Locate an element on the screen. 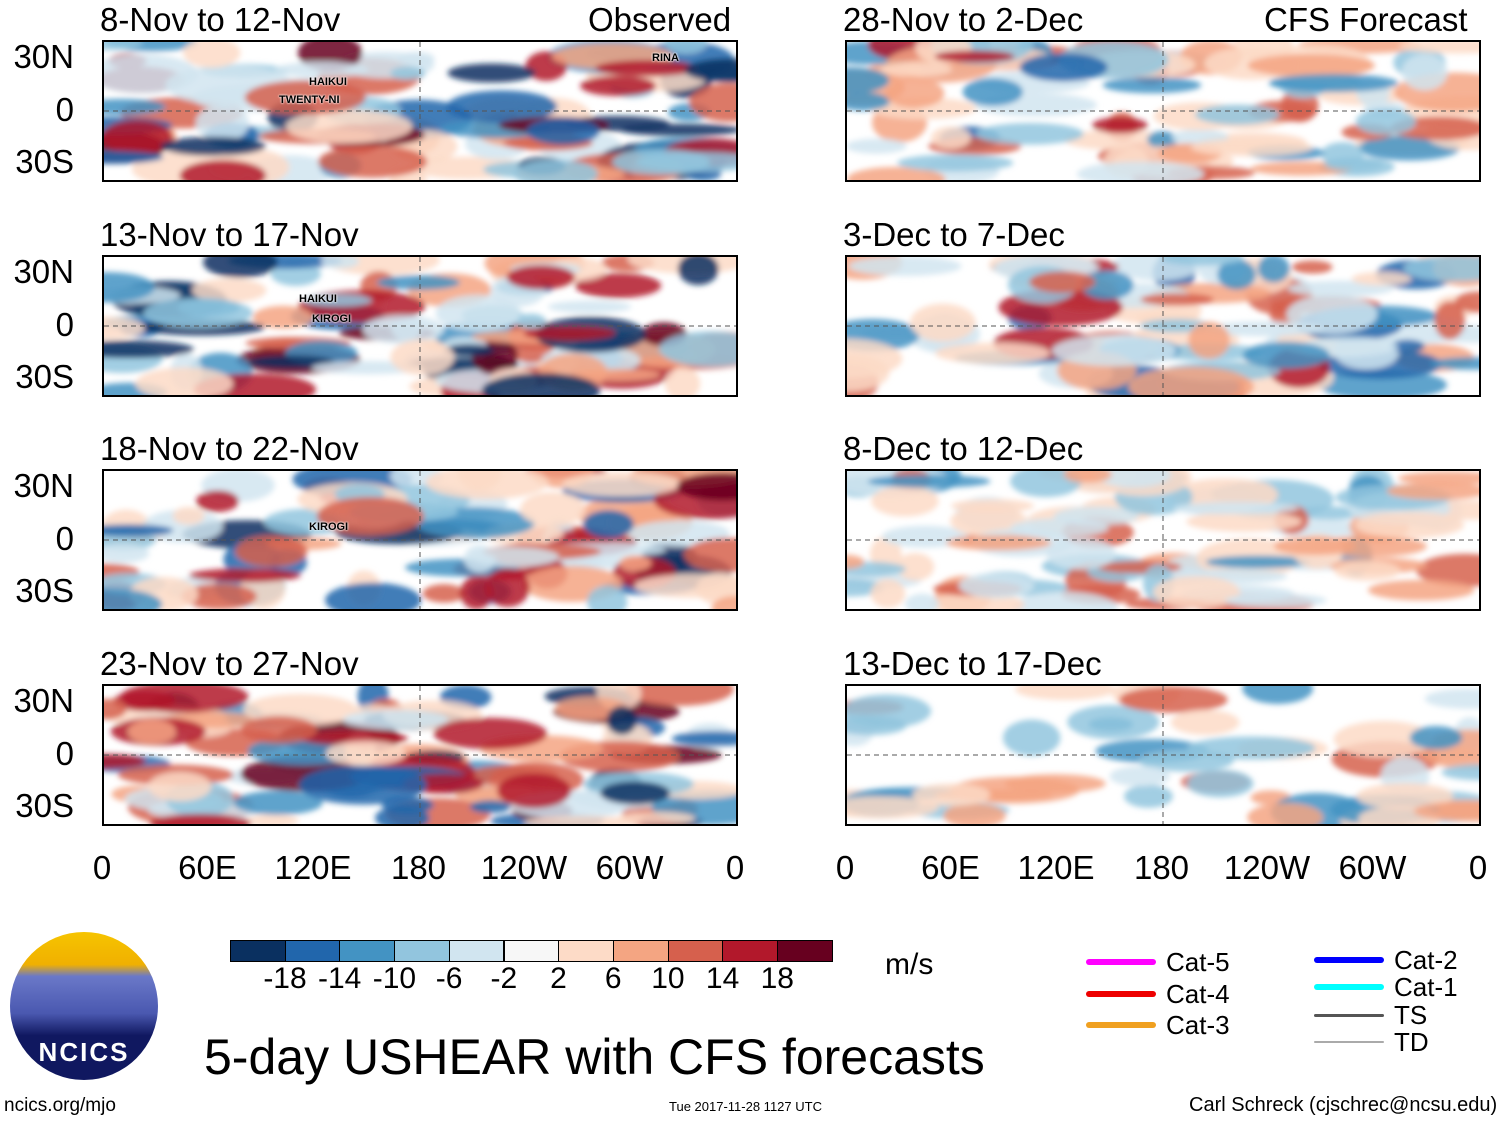 This screenshot has height=1121, width=1510. colorbar-tick: 2 is located at coordinates (558, 978).